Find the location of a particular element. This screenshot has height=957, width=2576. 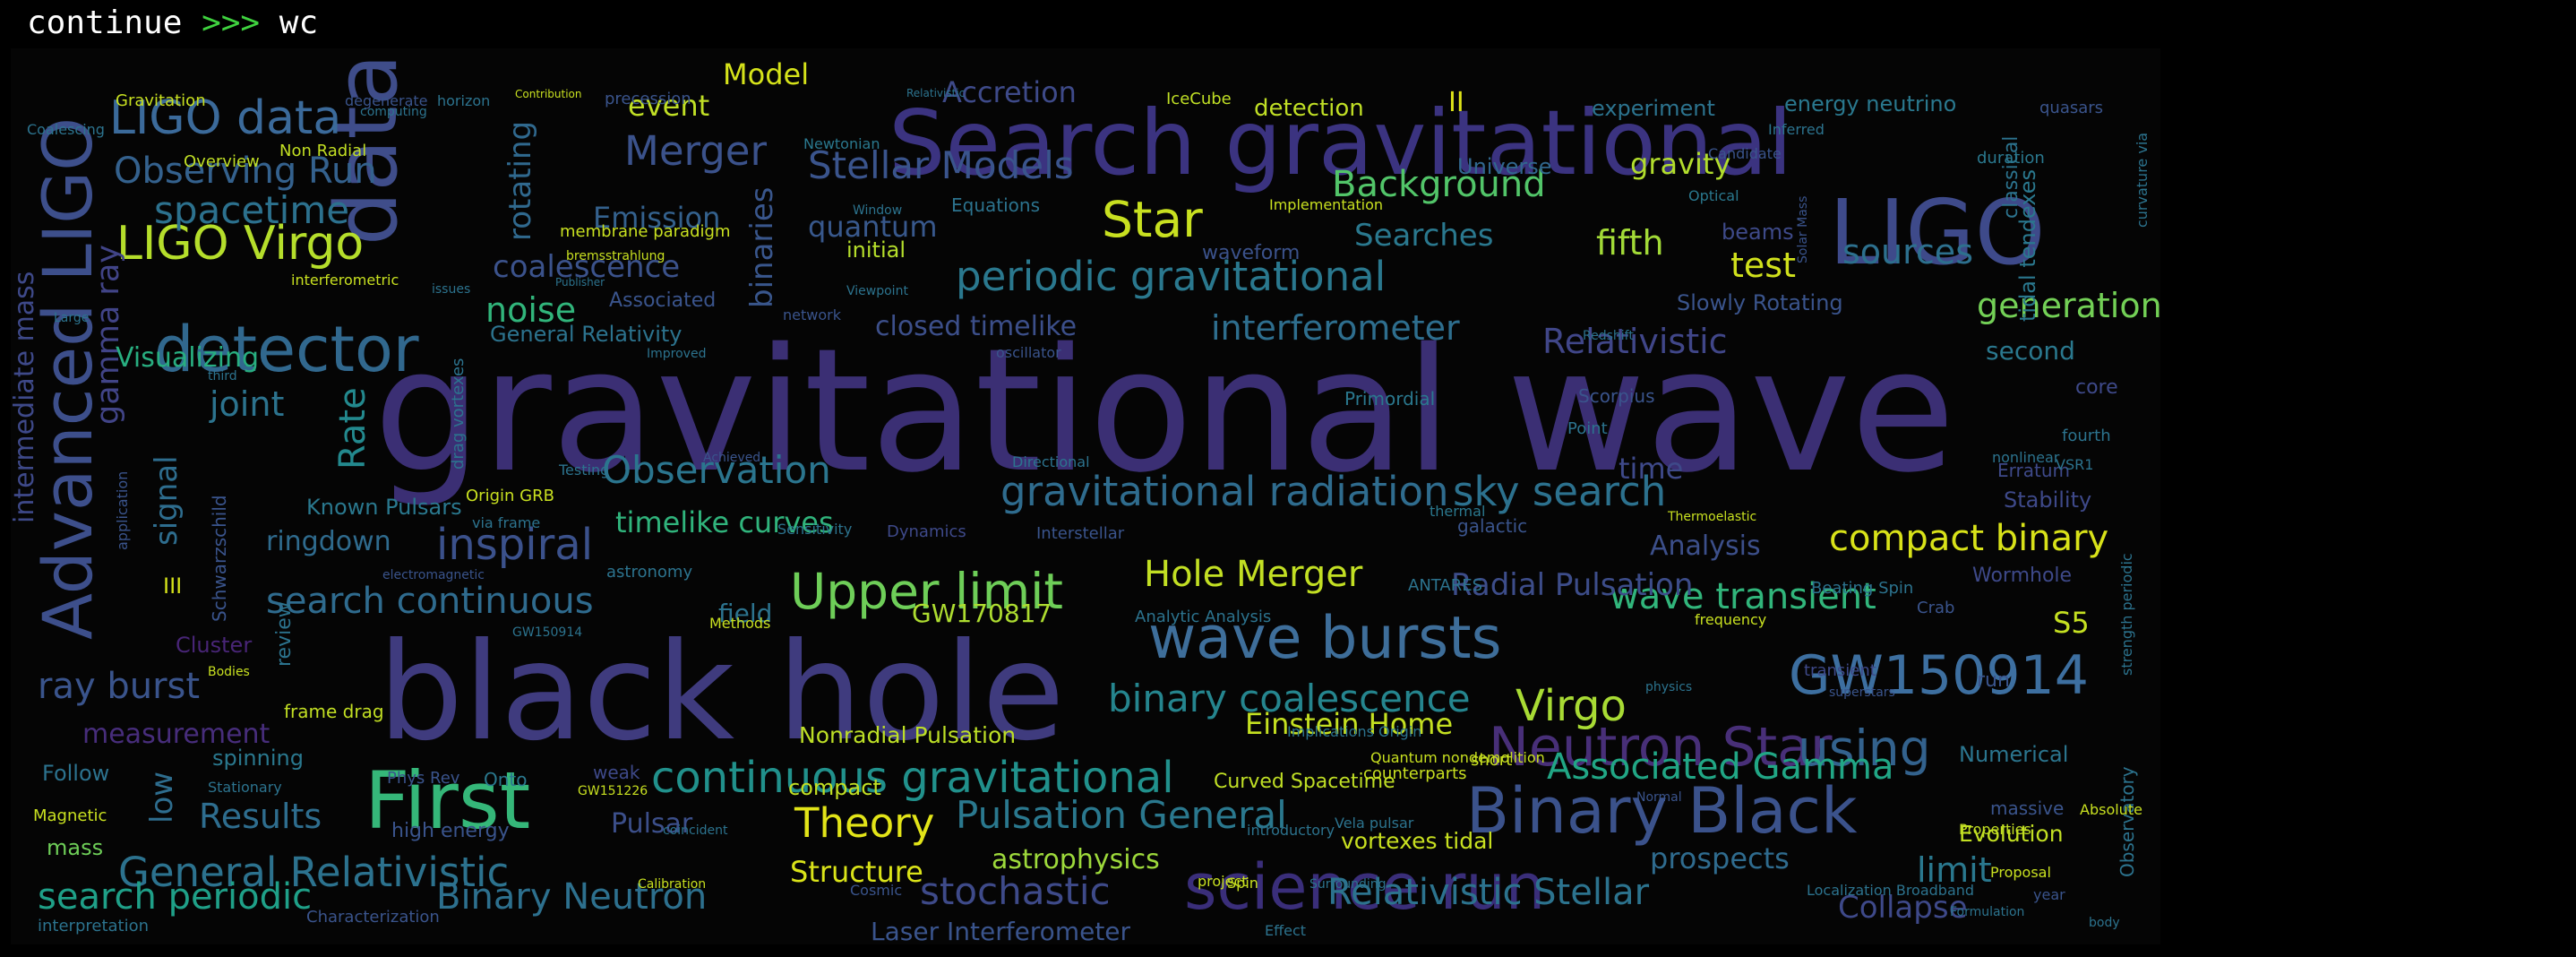

word-cloud-word: event is located at coordinates (668, 106).